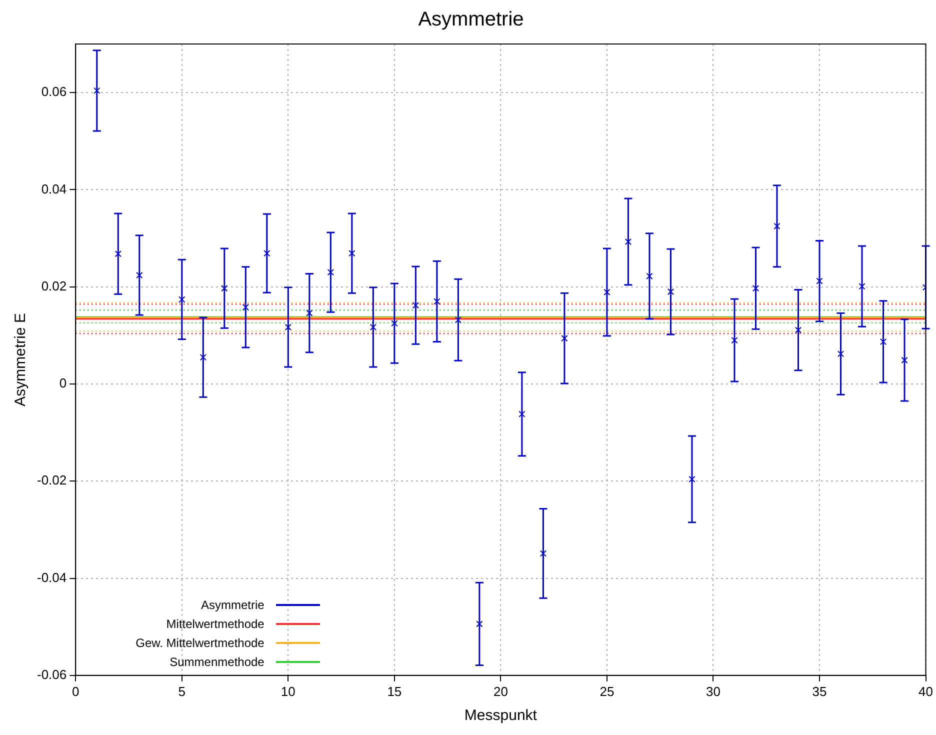  I want to click on x-tick-label: 40, so click(926, 691).